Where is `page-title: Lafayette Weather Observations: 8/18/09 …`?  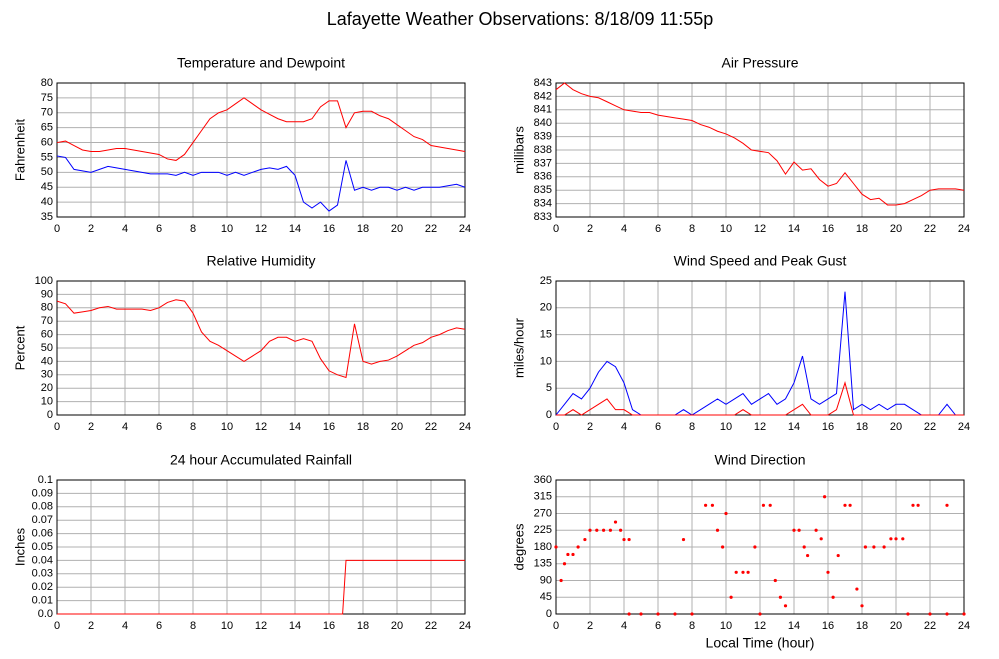 page-title: Lafayette Weather Observations: 8/18/09 … is located at coordinates (520, 19).